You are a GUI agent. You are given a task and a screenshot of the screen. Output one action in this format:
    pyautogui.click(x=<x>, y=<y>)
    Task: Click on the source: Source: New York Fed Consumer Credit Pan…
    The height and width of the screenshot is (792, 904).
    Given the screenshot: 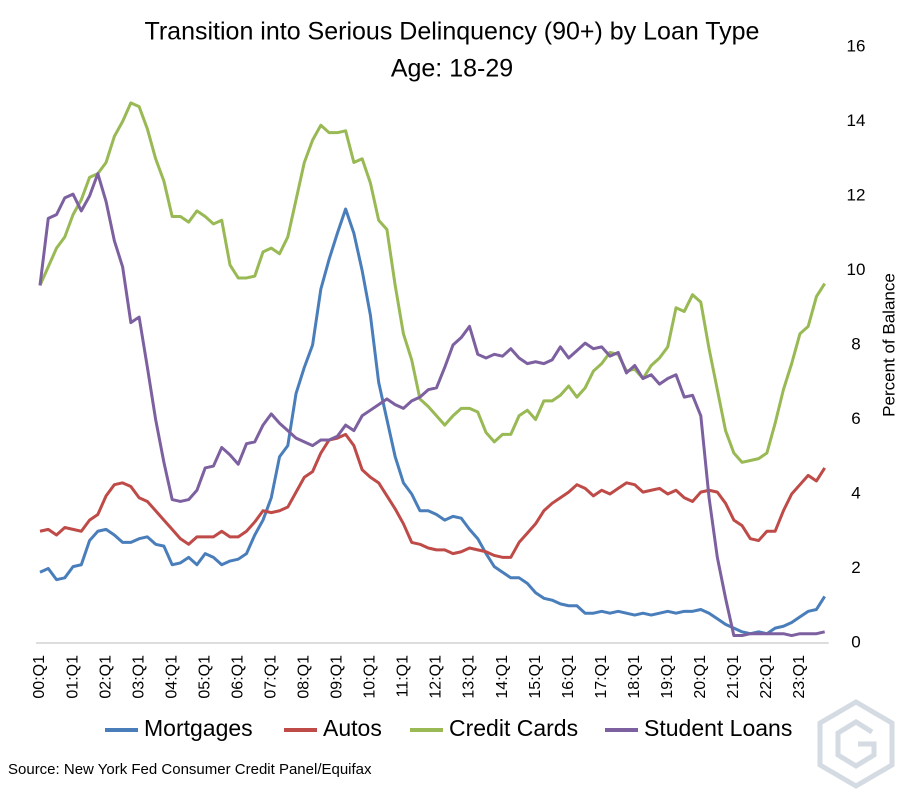 What is the action you would take?
    pyautogui.click(x=190, y=769)
    